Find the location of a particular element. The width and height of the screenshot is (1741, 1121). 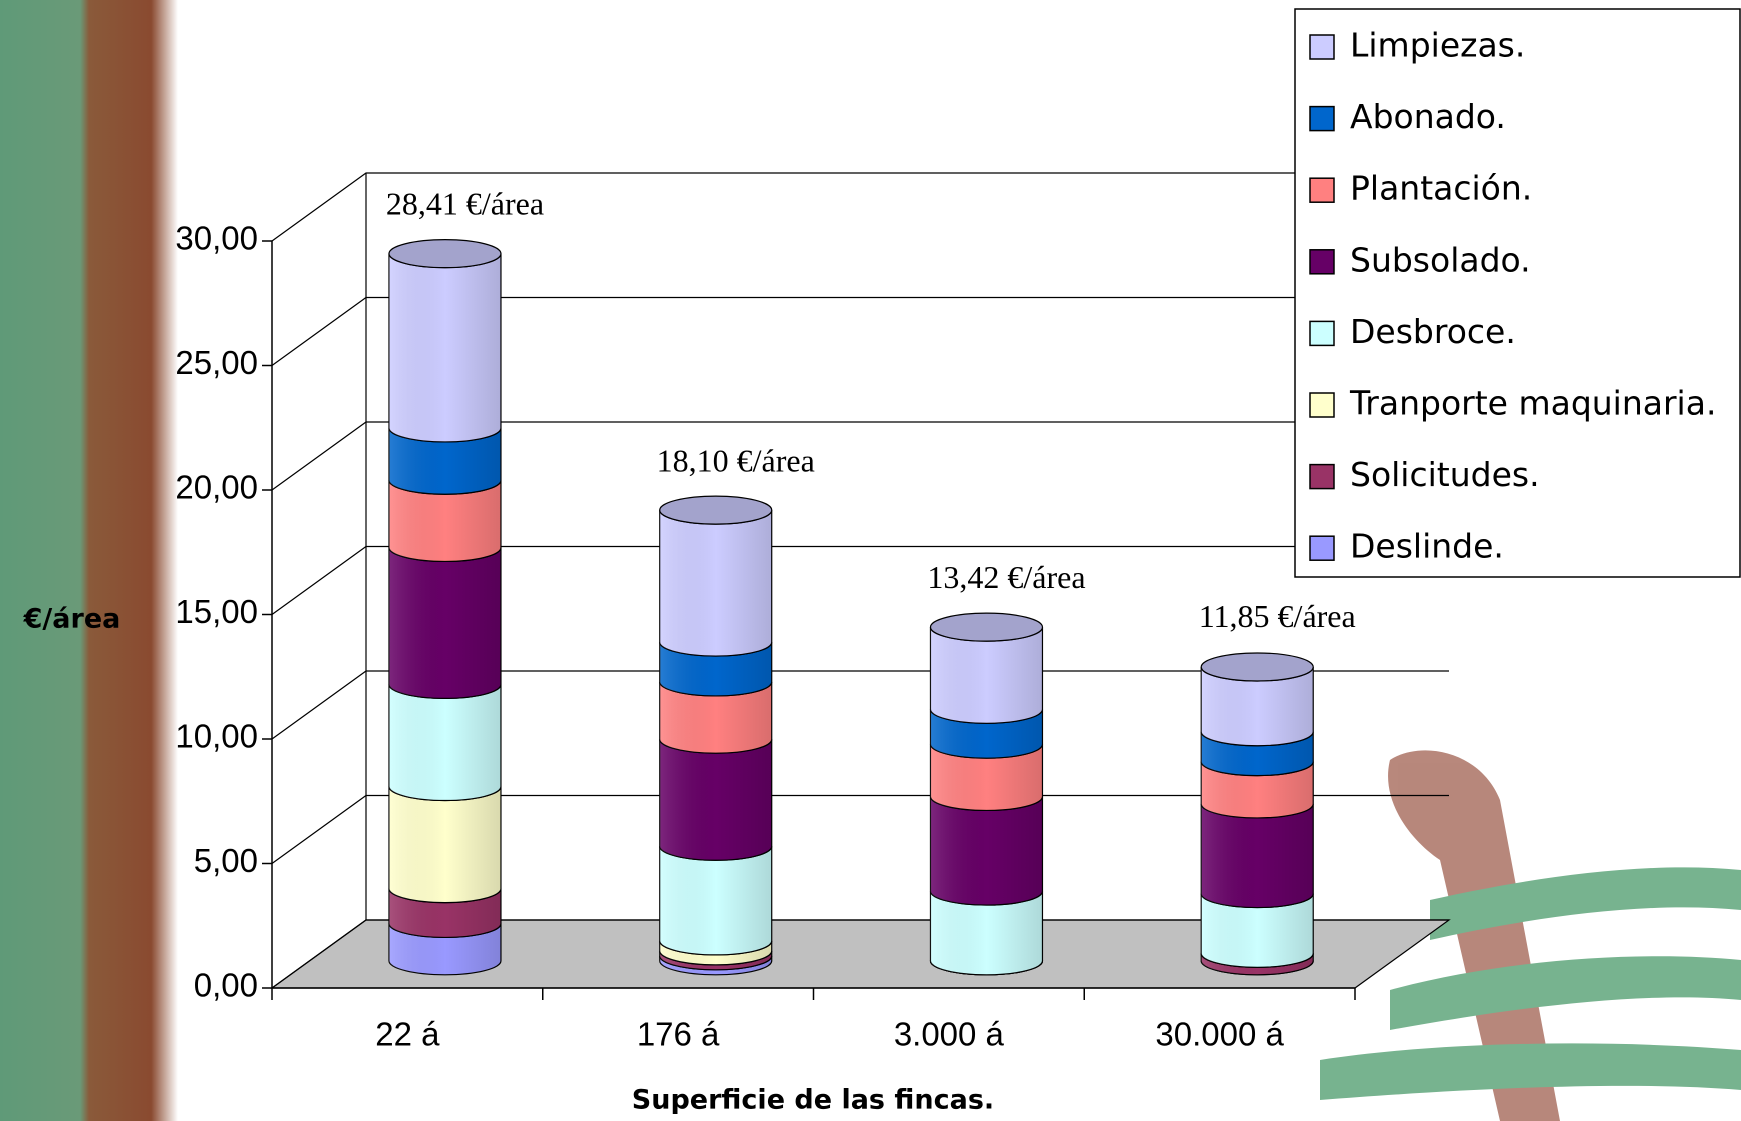

y-tick-label: 30,00 is located at coordinates (216, 238).